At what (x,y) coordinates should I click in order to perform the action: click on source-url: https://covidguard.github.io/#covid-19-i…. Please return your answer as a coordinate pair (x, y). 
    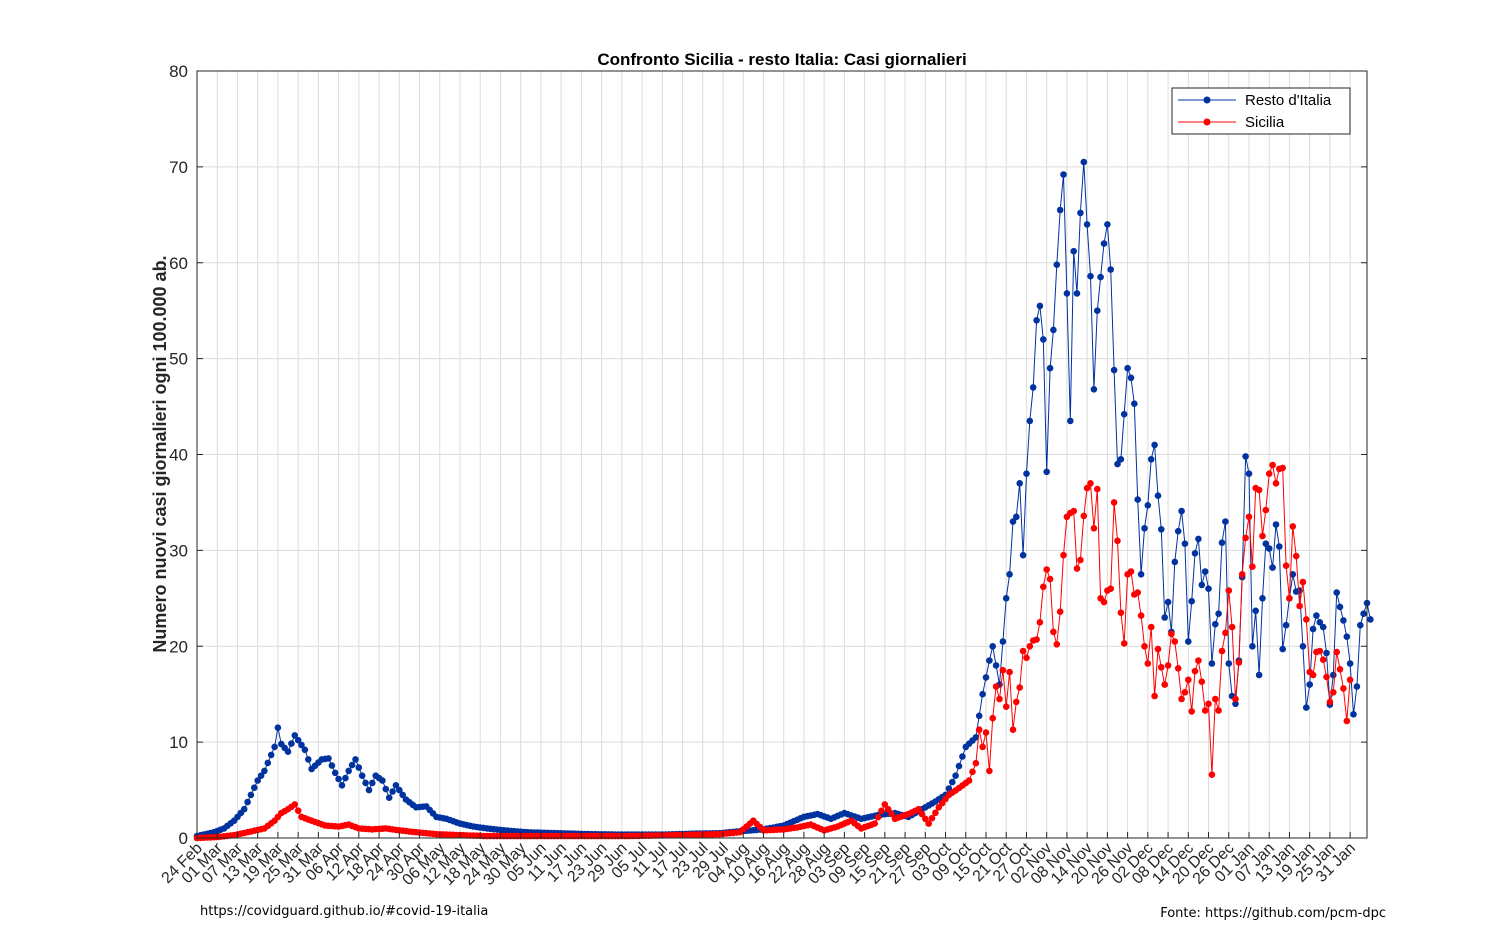
    Looking at the image, I should click on (344, 911).